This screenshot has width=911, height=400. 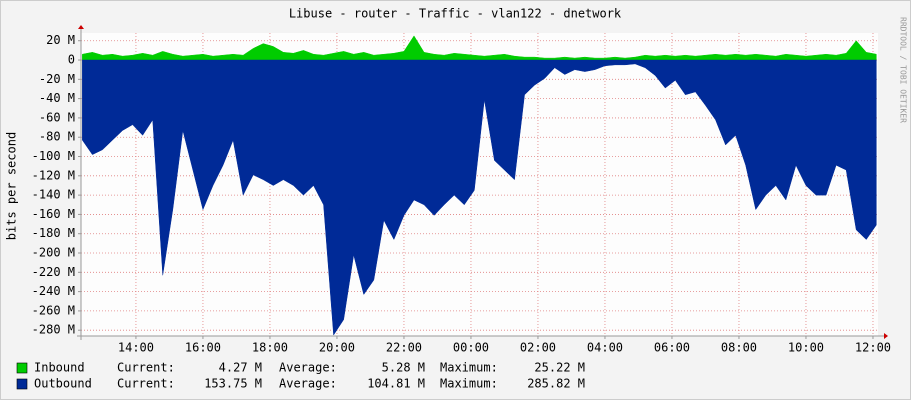 What do you see at coordinates (203, 348) in the screenshot?
I see `x-tick-label: 16:00` at bounding box center [203, 348].